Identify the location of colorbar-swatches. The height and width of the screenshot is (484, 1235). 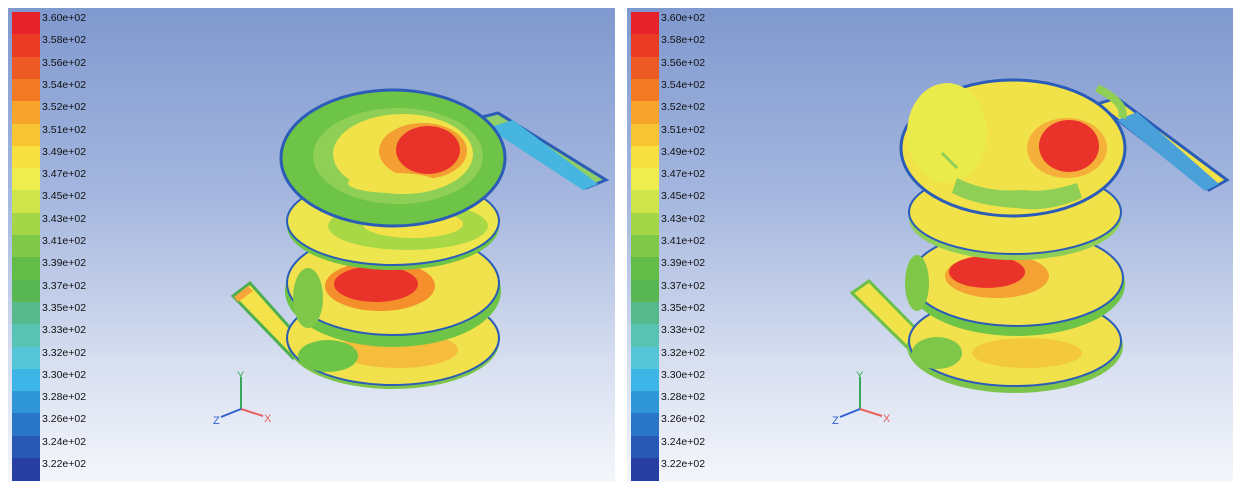
(645, 247).